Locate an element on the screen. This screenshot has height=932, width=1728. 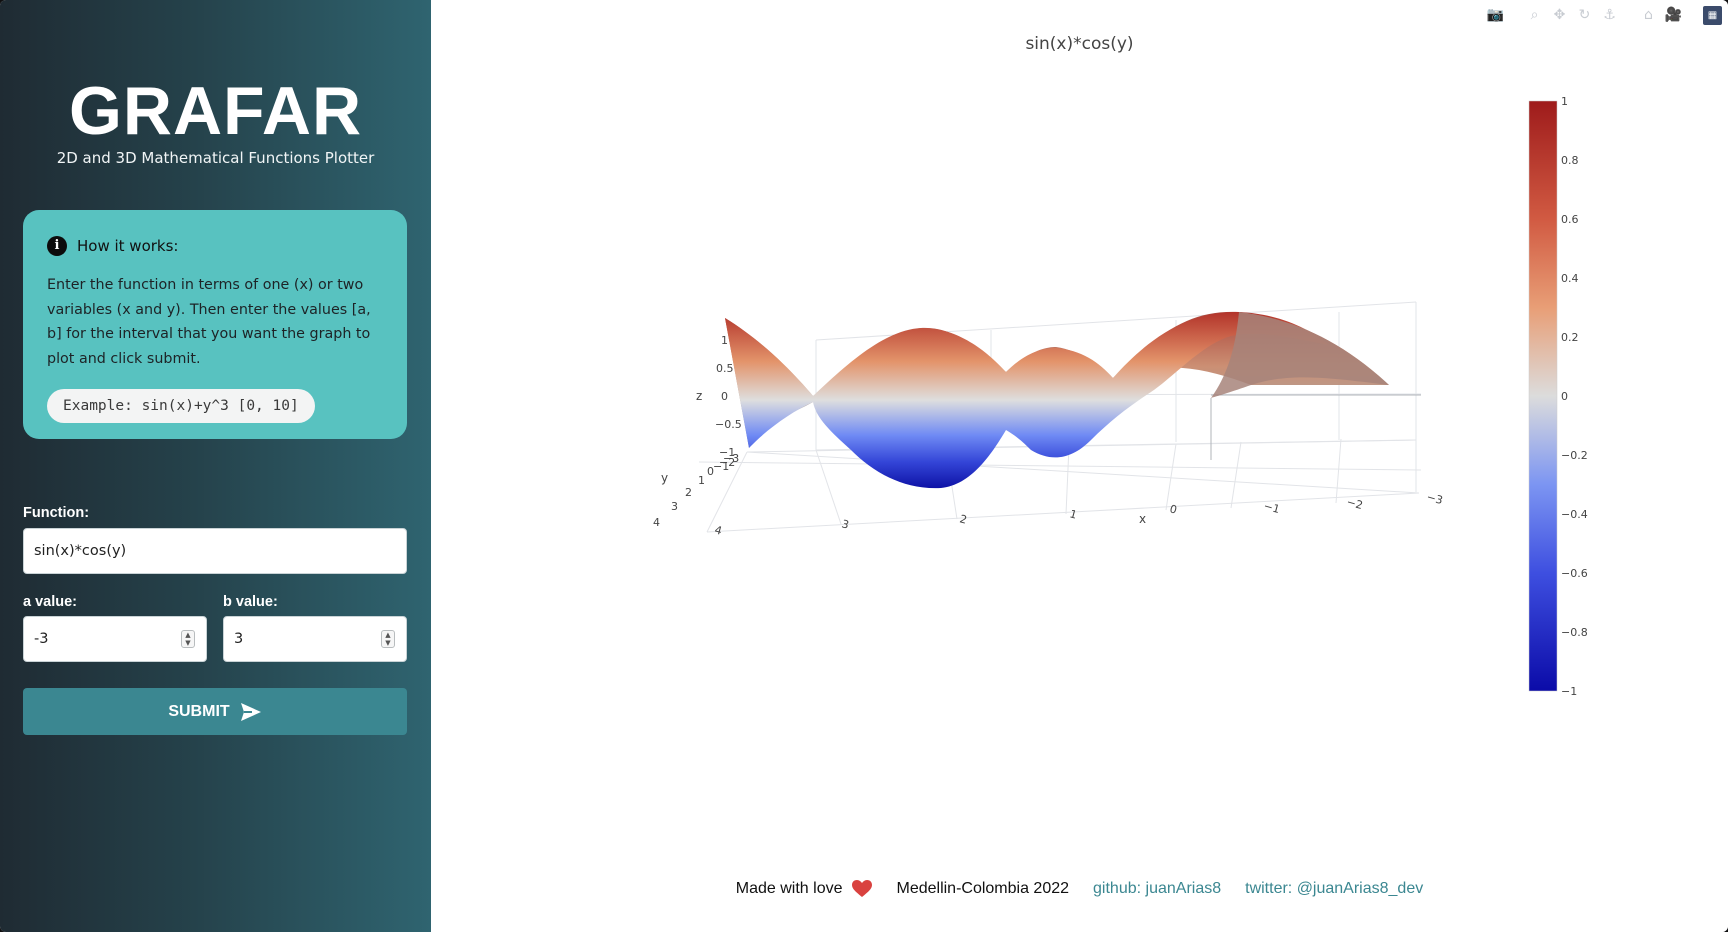
how-it-works-title: How it works: is located at coordinates (128, 246).